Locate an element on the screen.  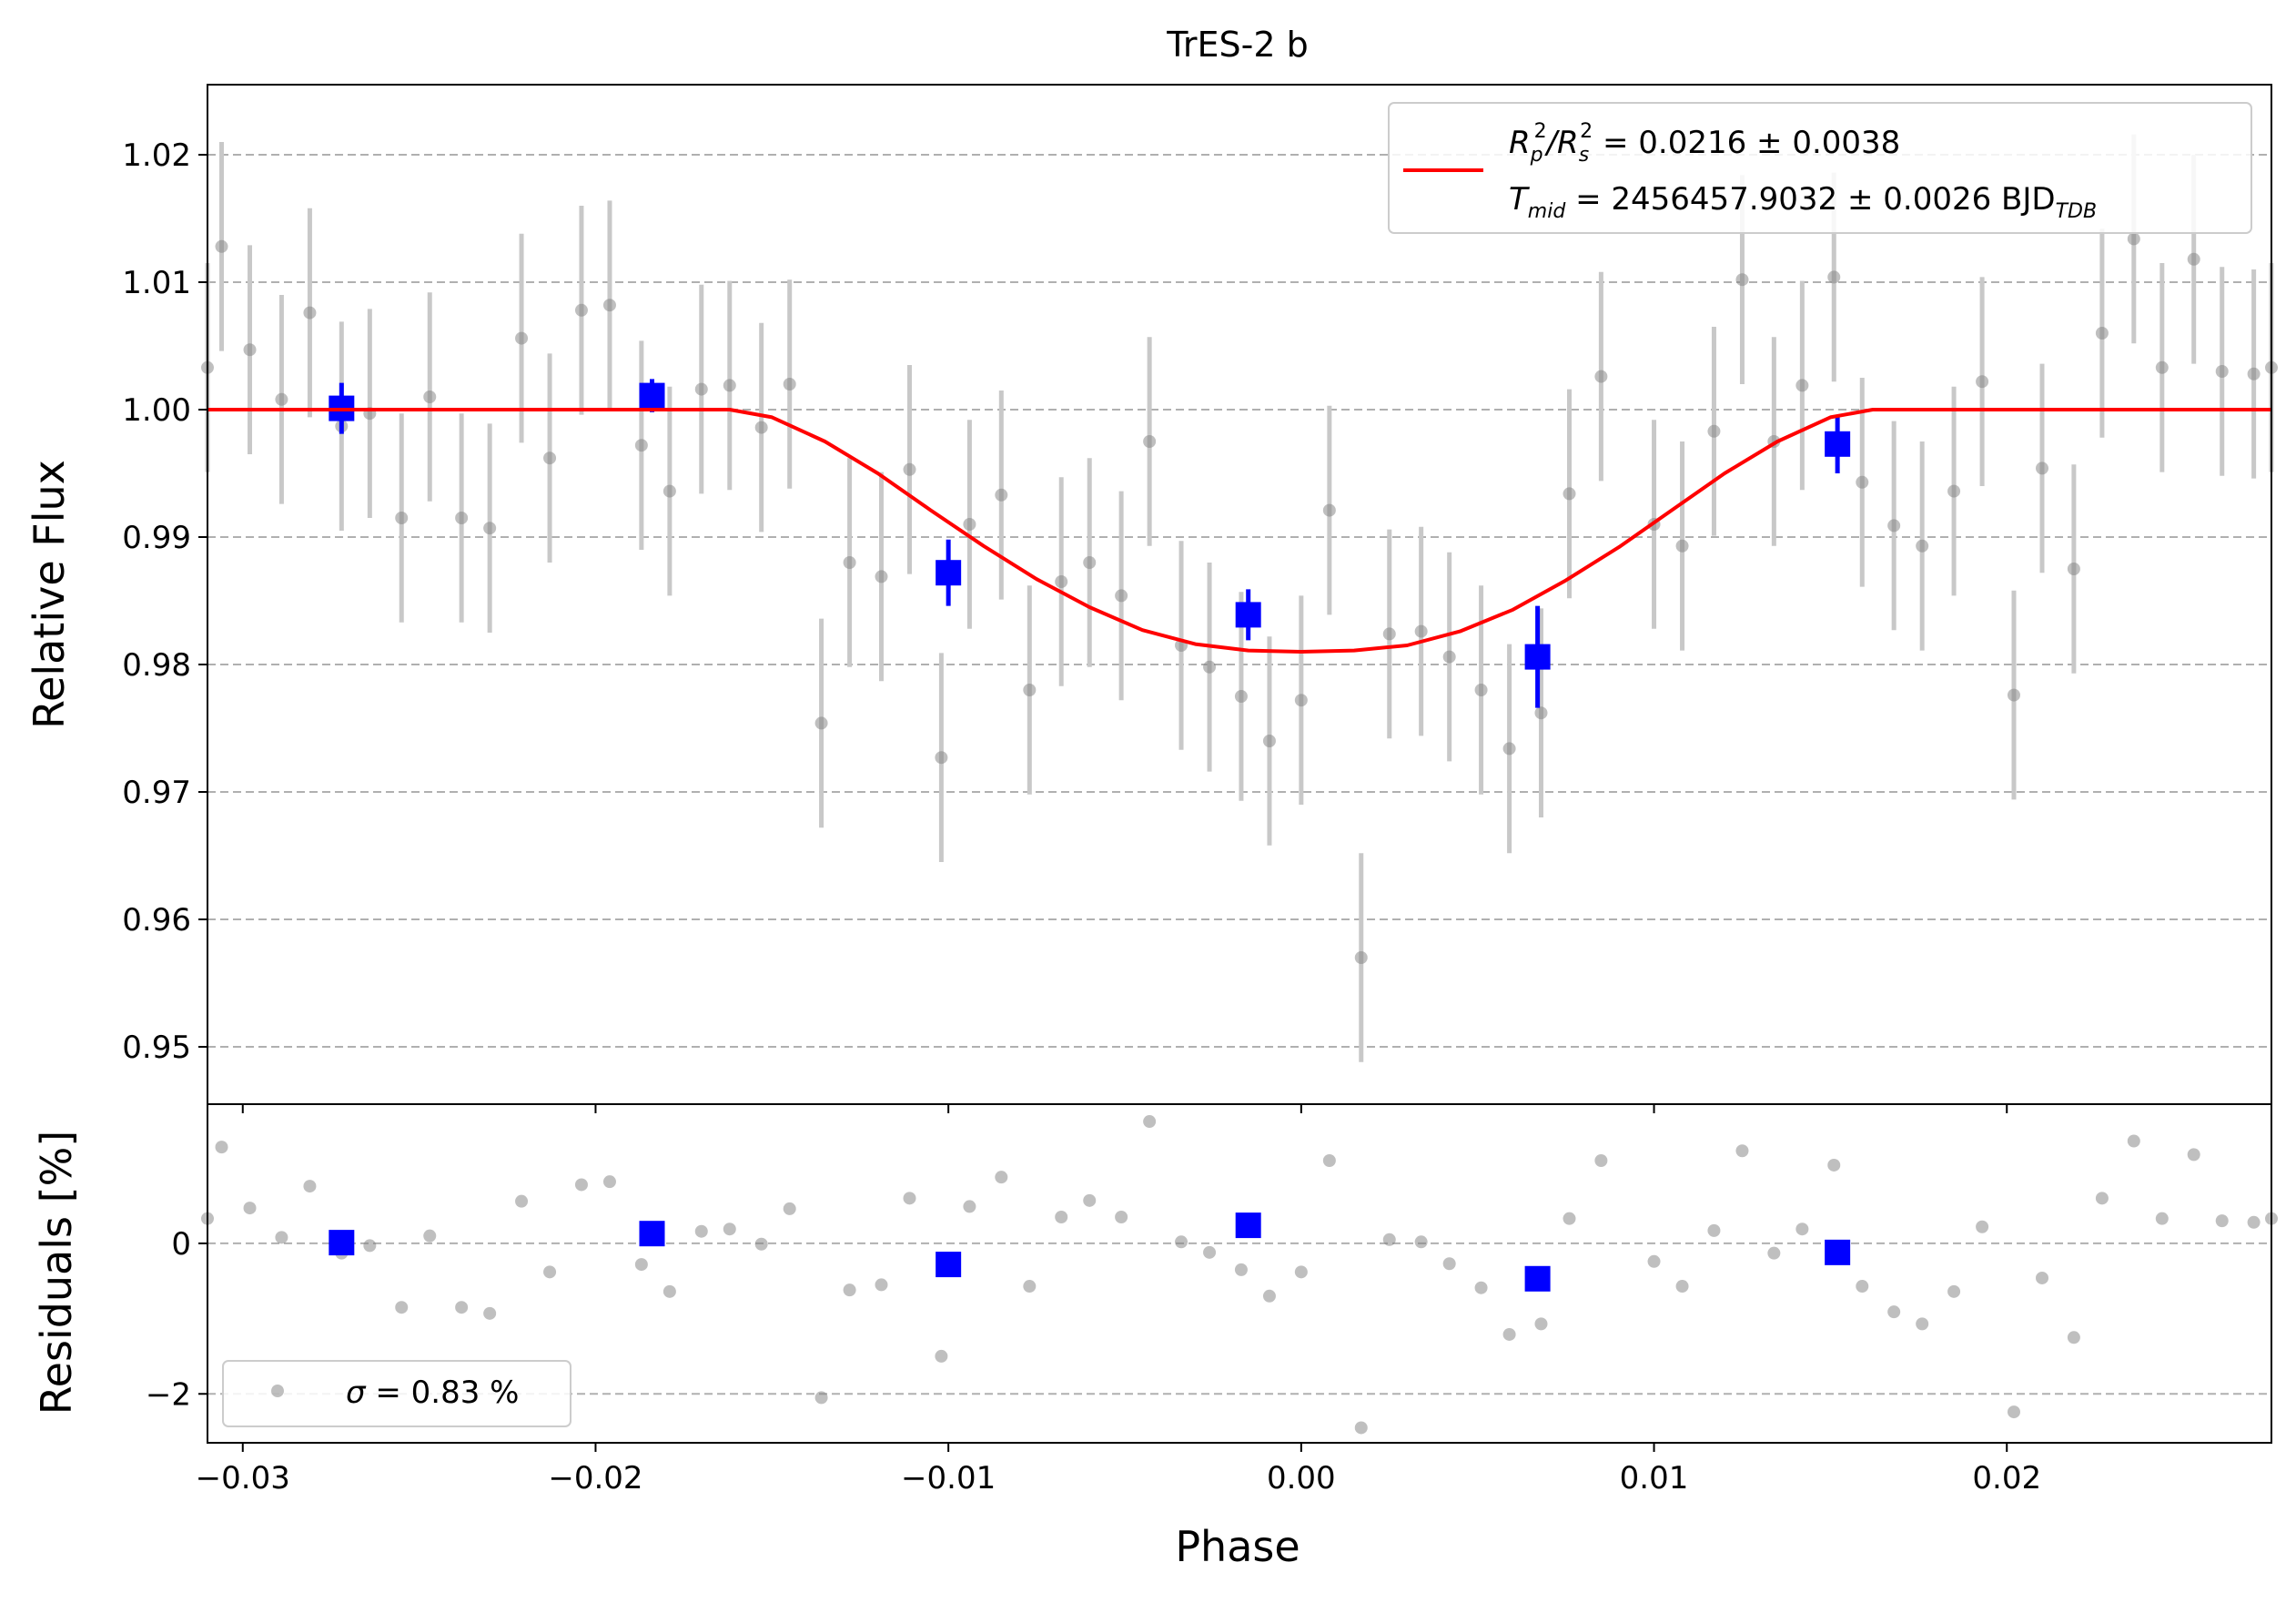
top-y-tick-label: 0.95 is located at coordinates (156, 1048).